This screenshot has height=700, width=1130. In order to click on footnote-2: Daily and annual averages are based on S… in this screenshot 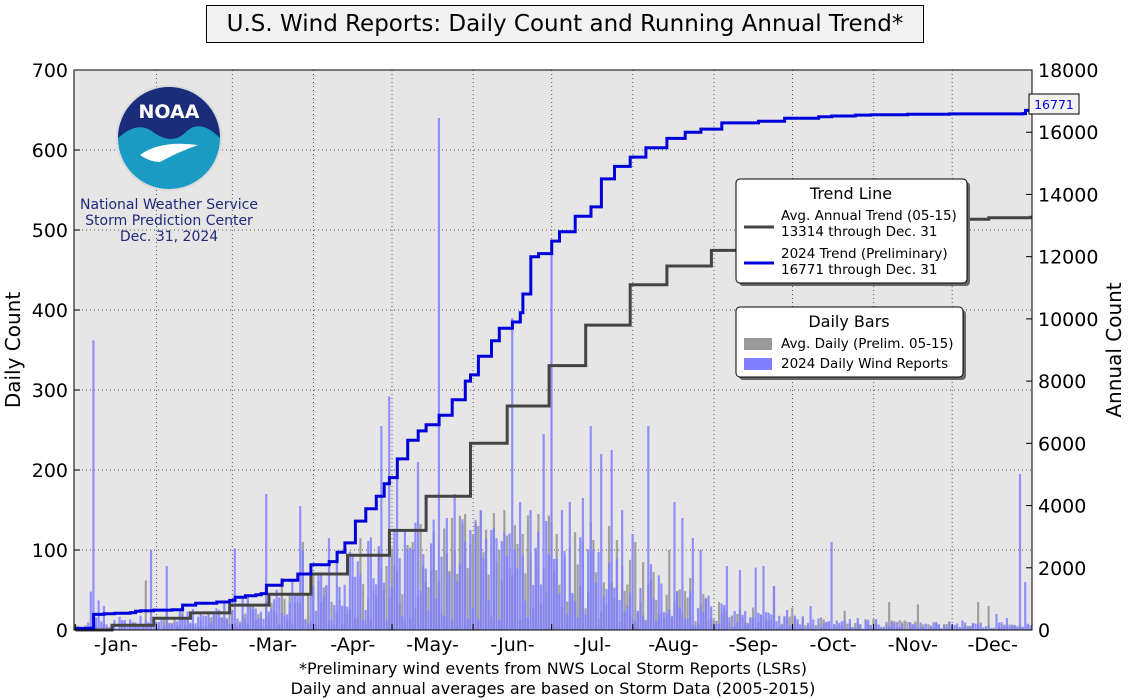, I will do `click(553, 688)`.